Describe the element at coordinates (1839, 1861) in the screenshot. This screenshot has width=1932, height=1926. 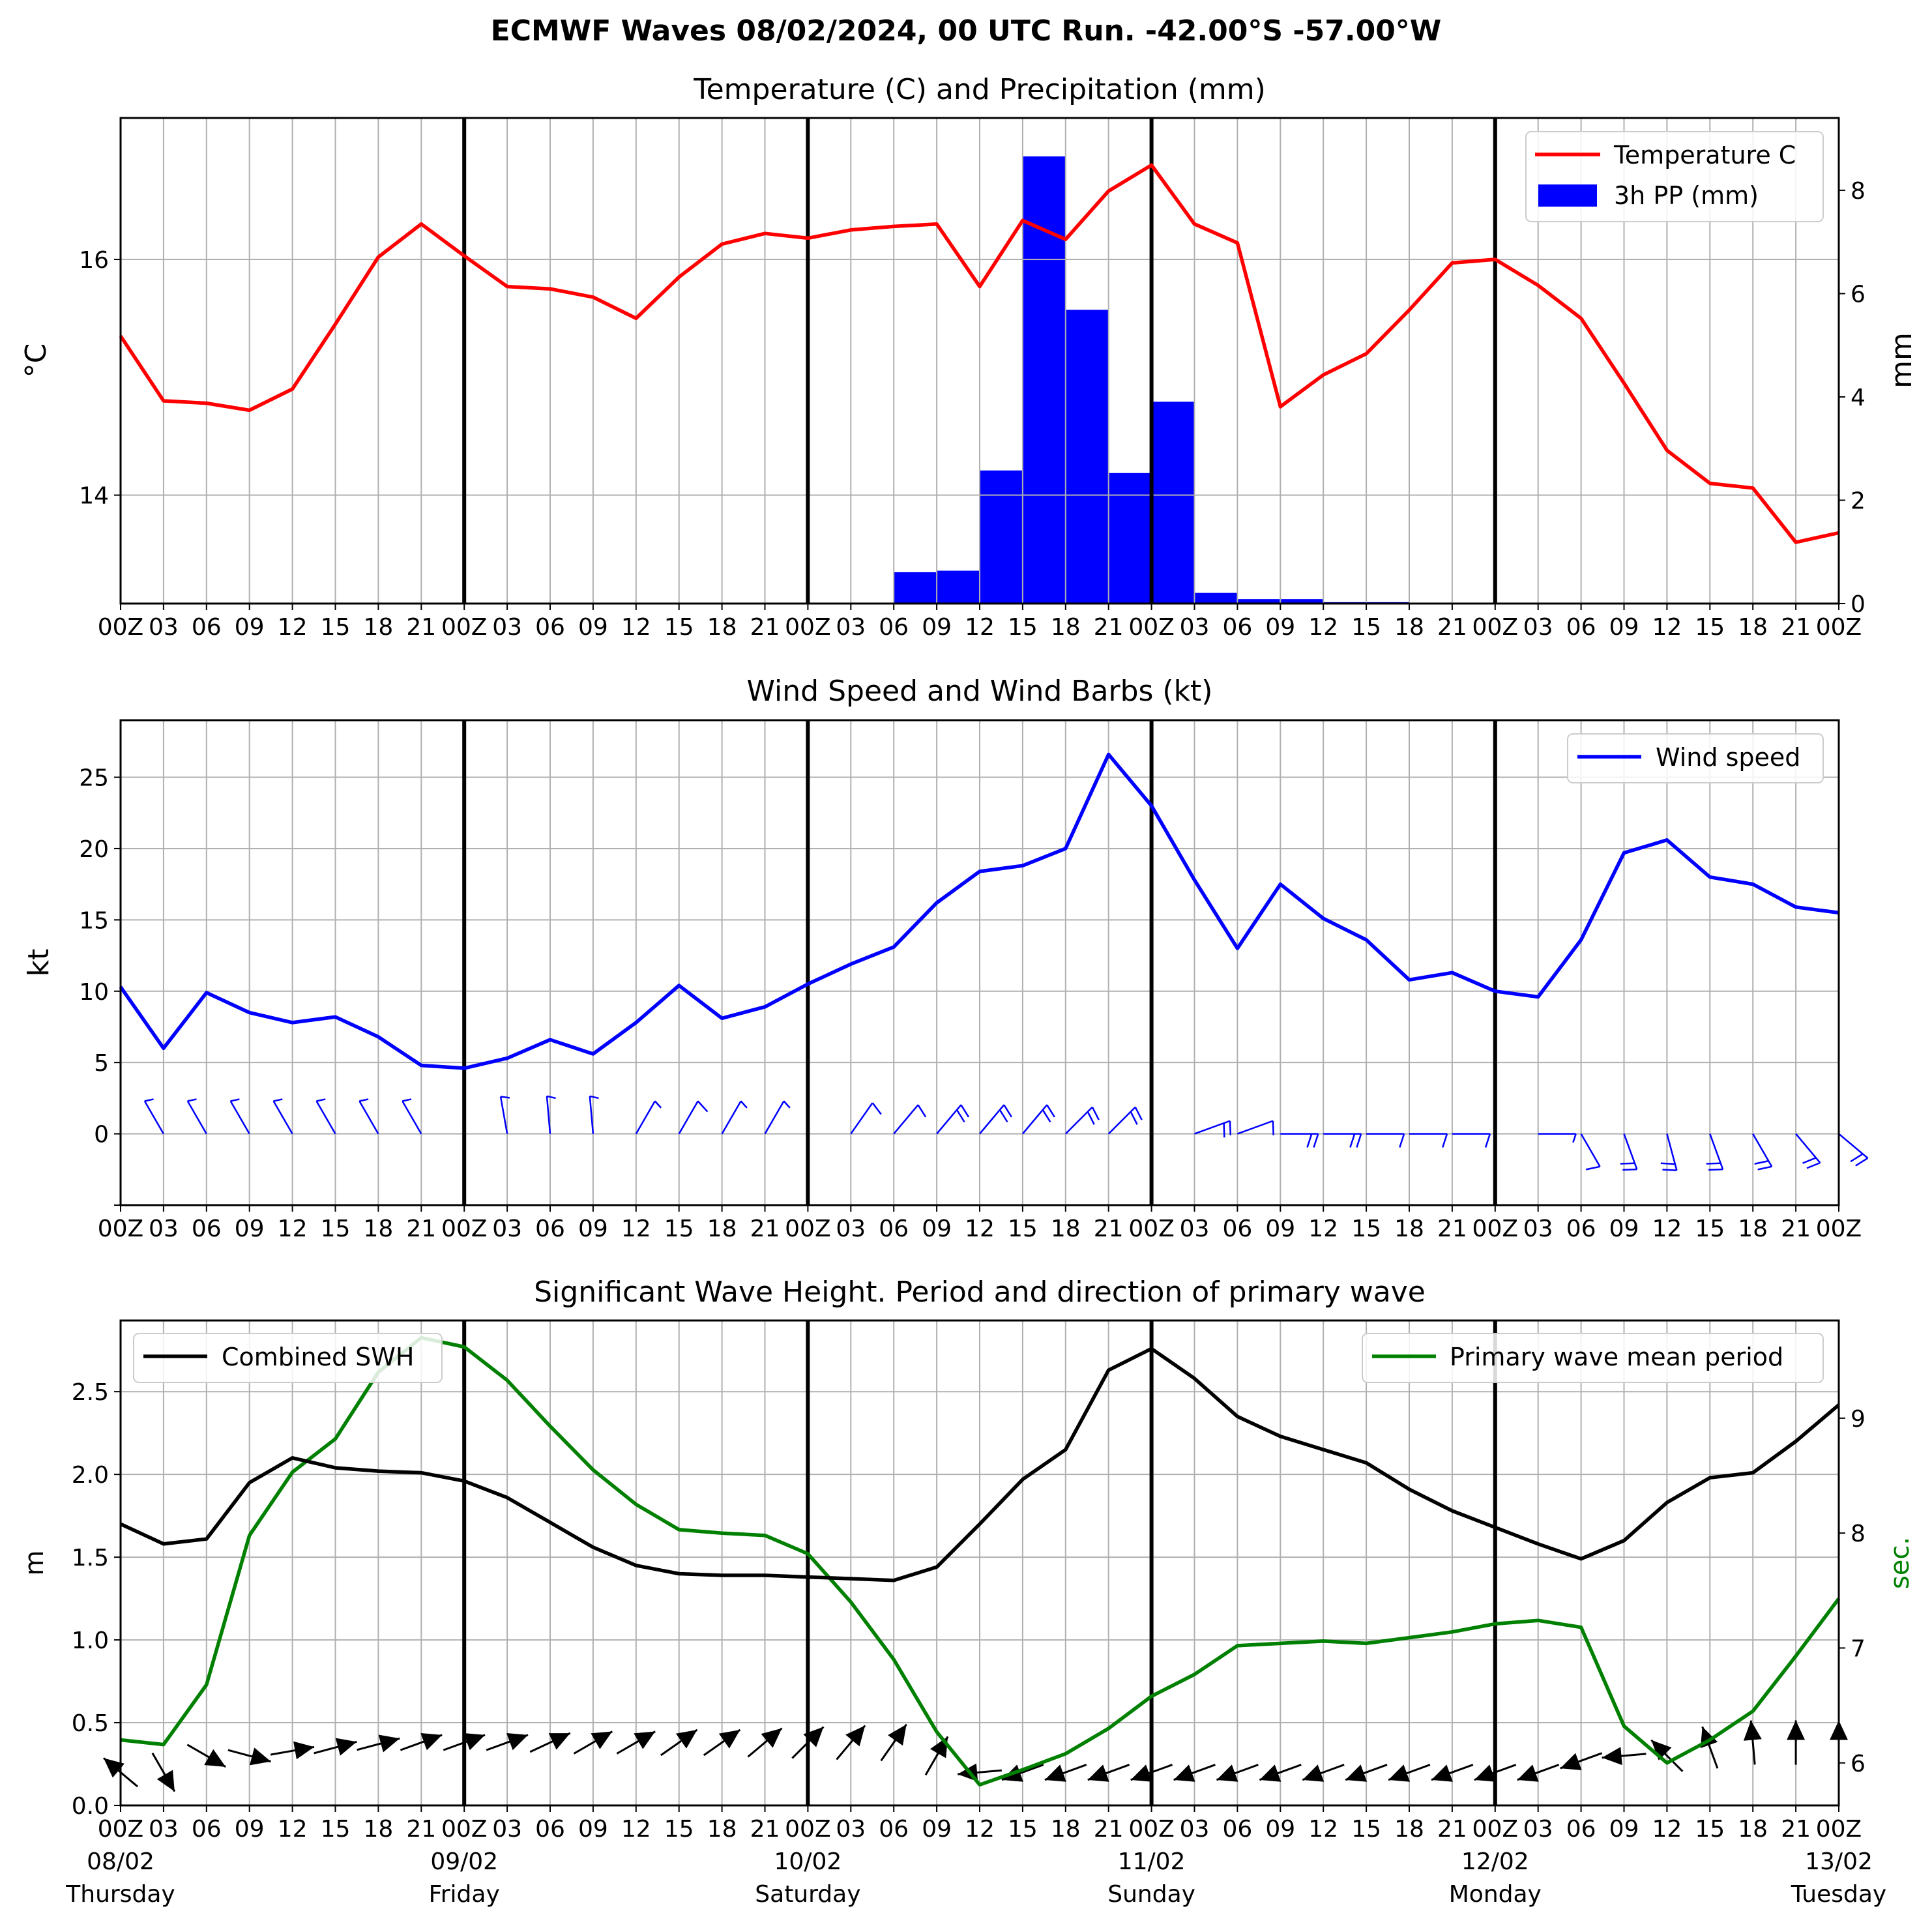
I see `day-date-label: 13/02` at that location.